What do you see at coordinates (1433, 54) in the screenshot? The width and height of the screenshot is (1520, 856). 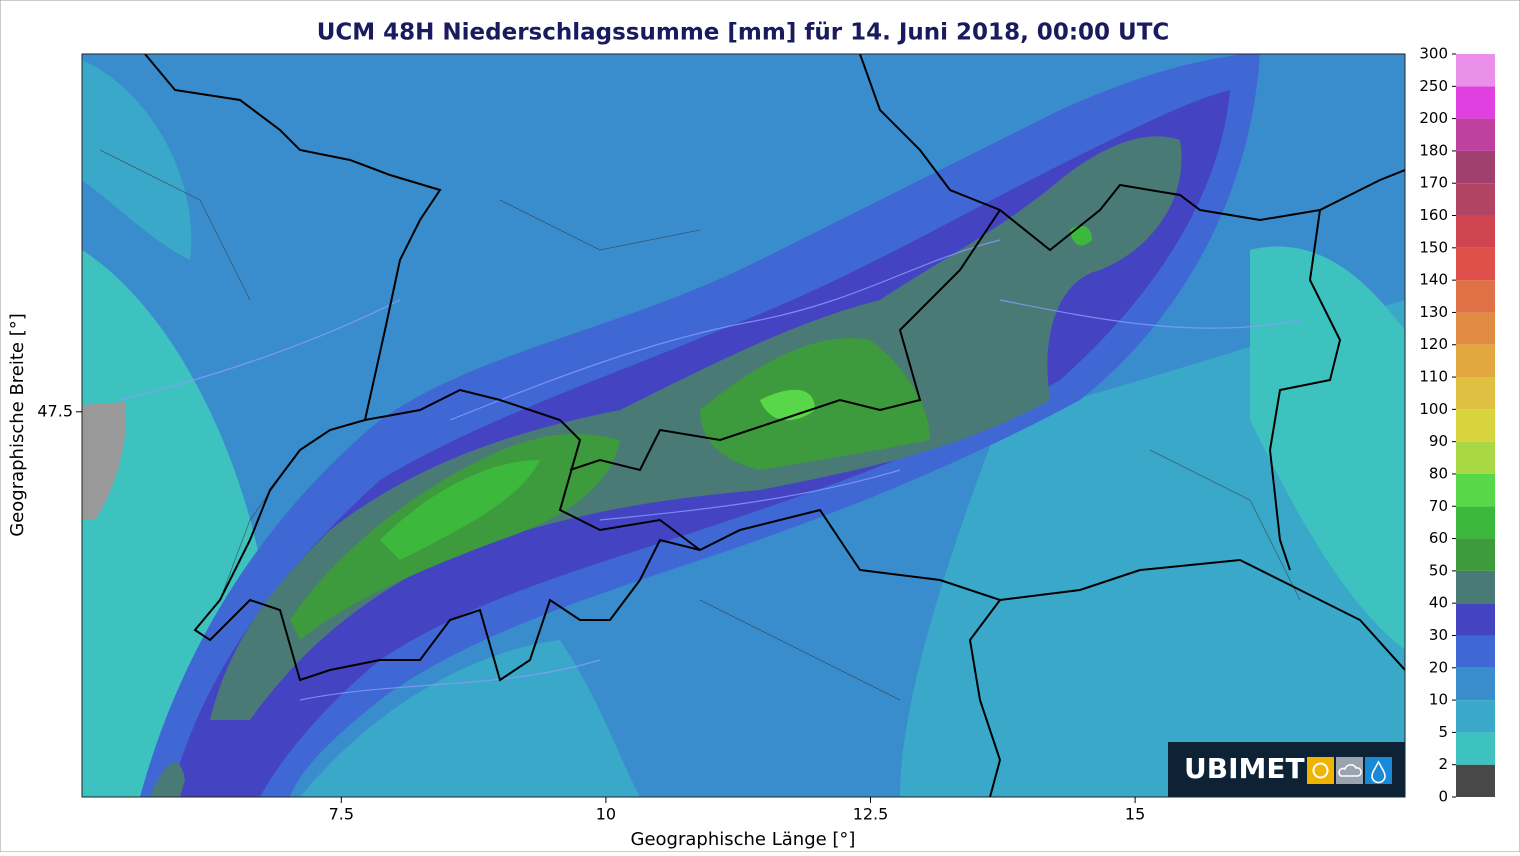 I see `colorbar-label: 300` at bounding box center [1433, 54].